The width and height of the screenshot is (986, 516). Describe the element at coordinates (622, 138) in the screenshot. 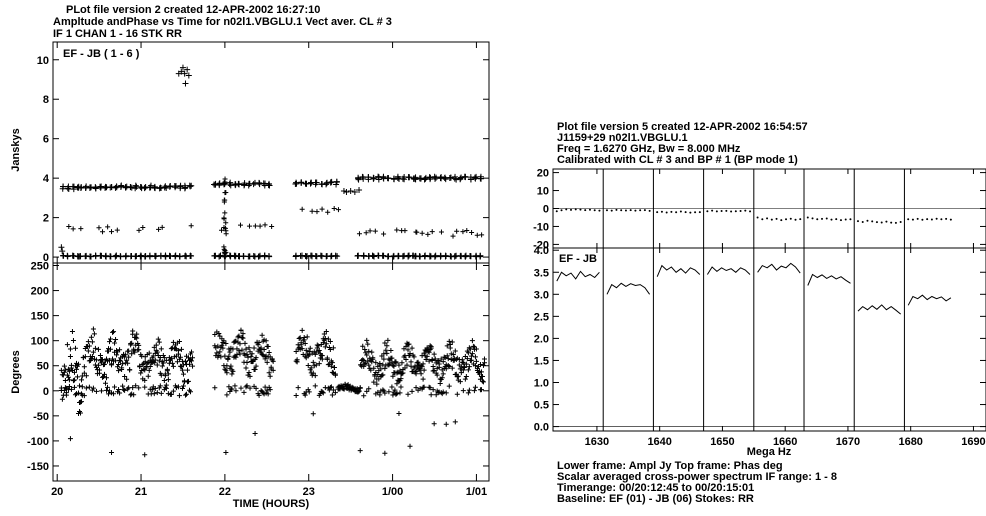

I see `right-header-line-2: J1159+29 n02l1.VBGLU.1` at that location.